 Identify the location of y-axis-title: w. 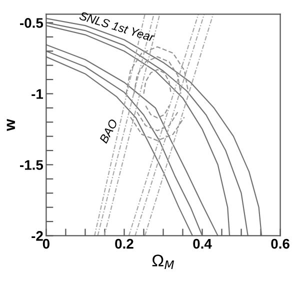
(10, 124).